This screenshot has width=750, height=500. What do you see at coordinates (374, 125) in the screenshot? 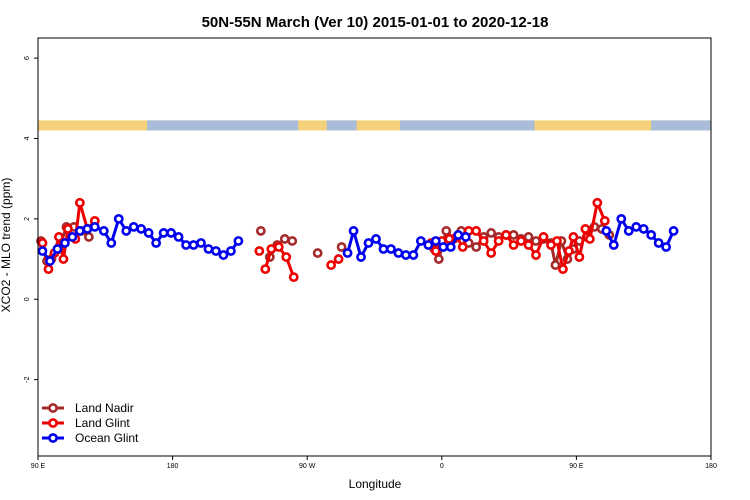
I see `landmask-land` at bounding box center [374, 125].